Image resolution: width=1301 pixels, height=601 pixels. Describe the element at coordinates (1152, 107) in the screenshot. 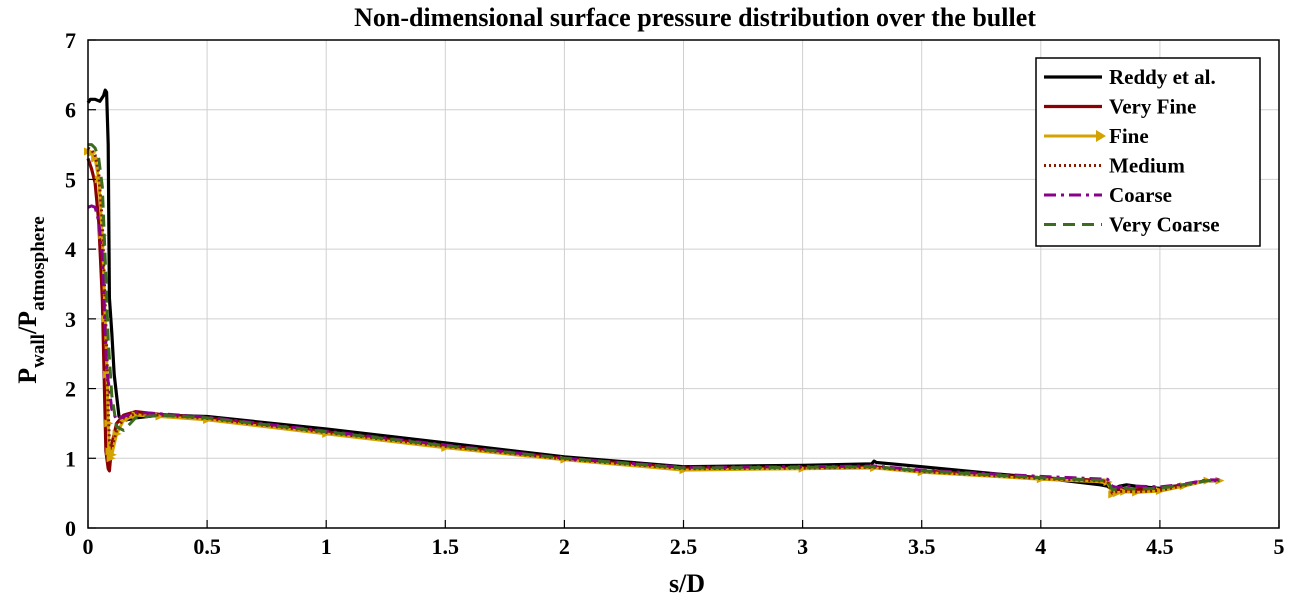

I see `legend-label-very-fine: Very Fine` at that location.